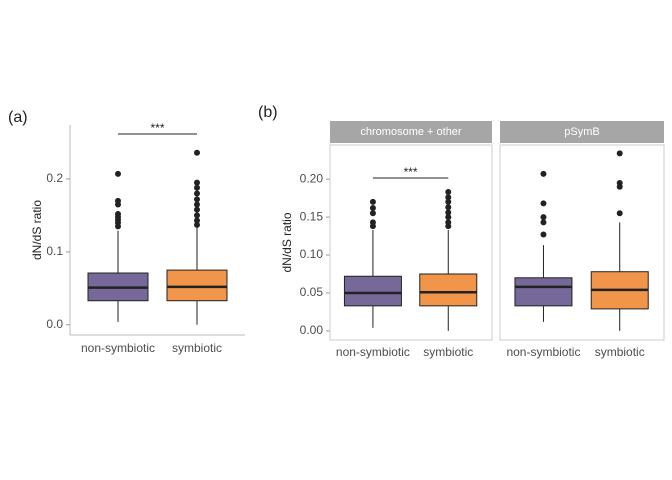 The width and height of the screenshot is (672, 480). What do you see at coordinates (54, 251) in the screenshot?
I see `y-tick-label: 0.1` at bounding box center [54, 251].